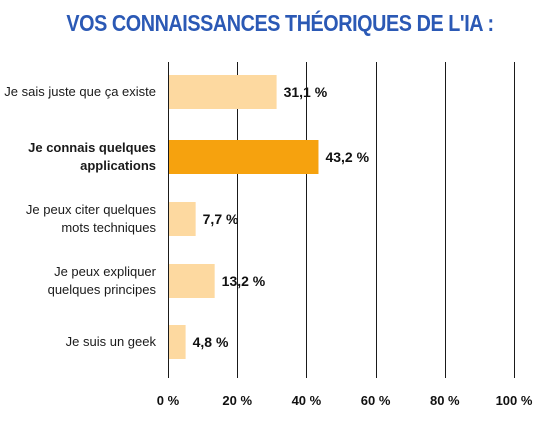 This screenshot has width=560, height=422. I want to click on x-tick-label-0: 0 %, so click(168, 400).